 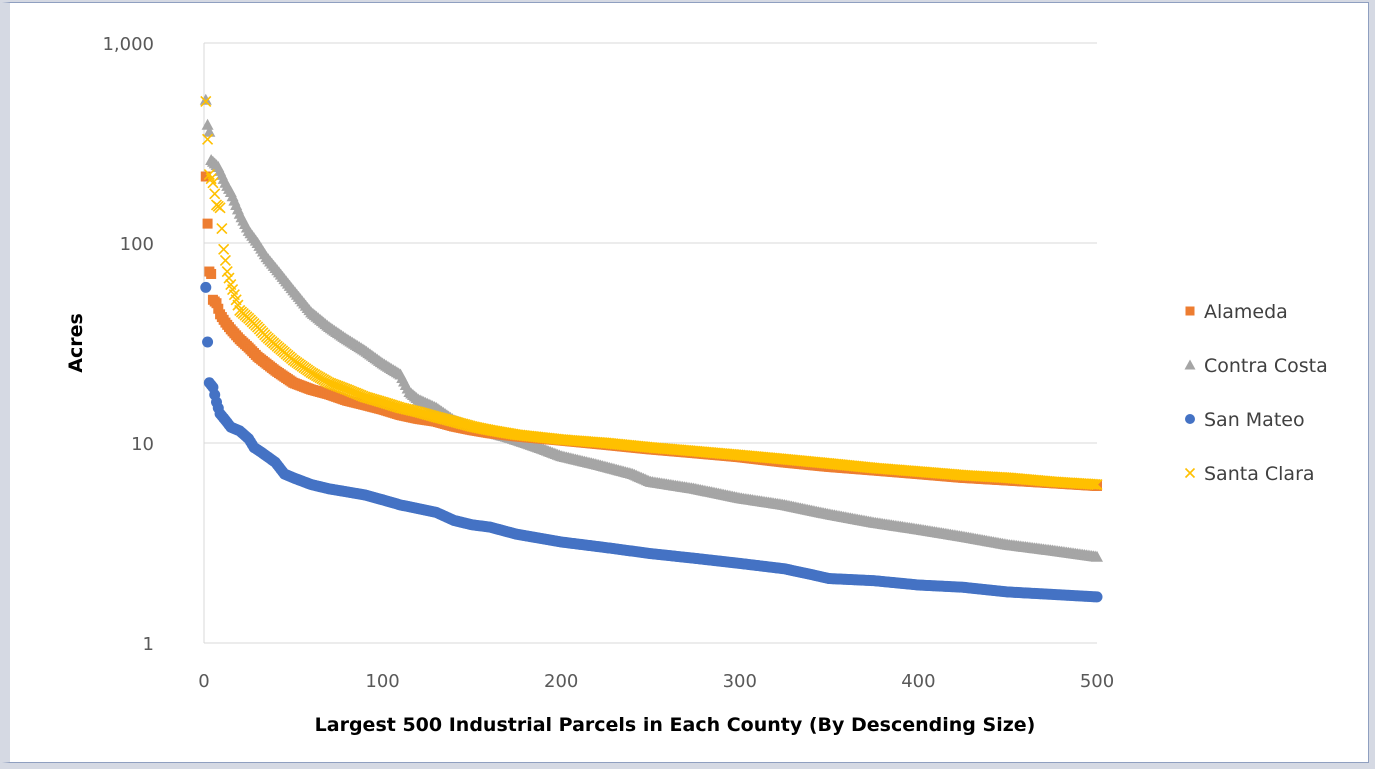 I want to click on legend-label: Alameda, so click(x=1246, y=312).